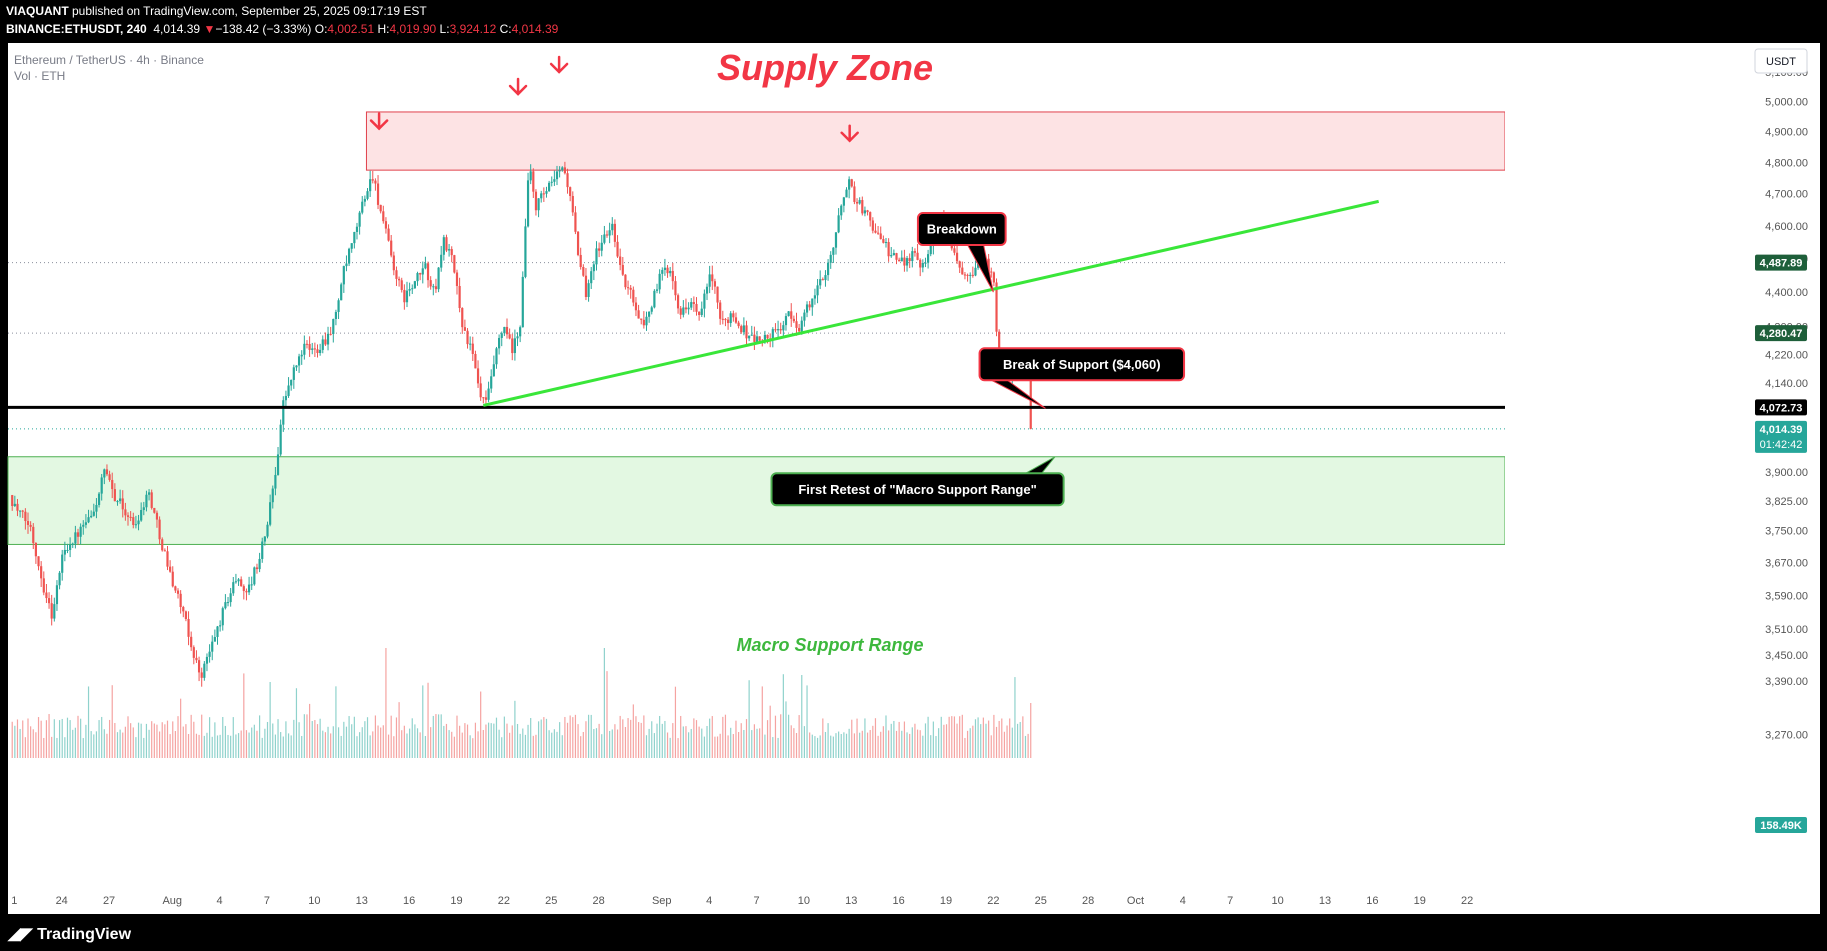 This screenshot has height=951, width=1827. Describe the element at coordinates (69, 934) in the screenshot. I see `brand-logo: ◢◤ TradingView` at that location.